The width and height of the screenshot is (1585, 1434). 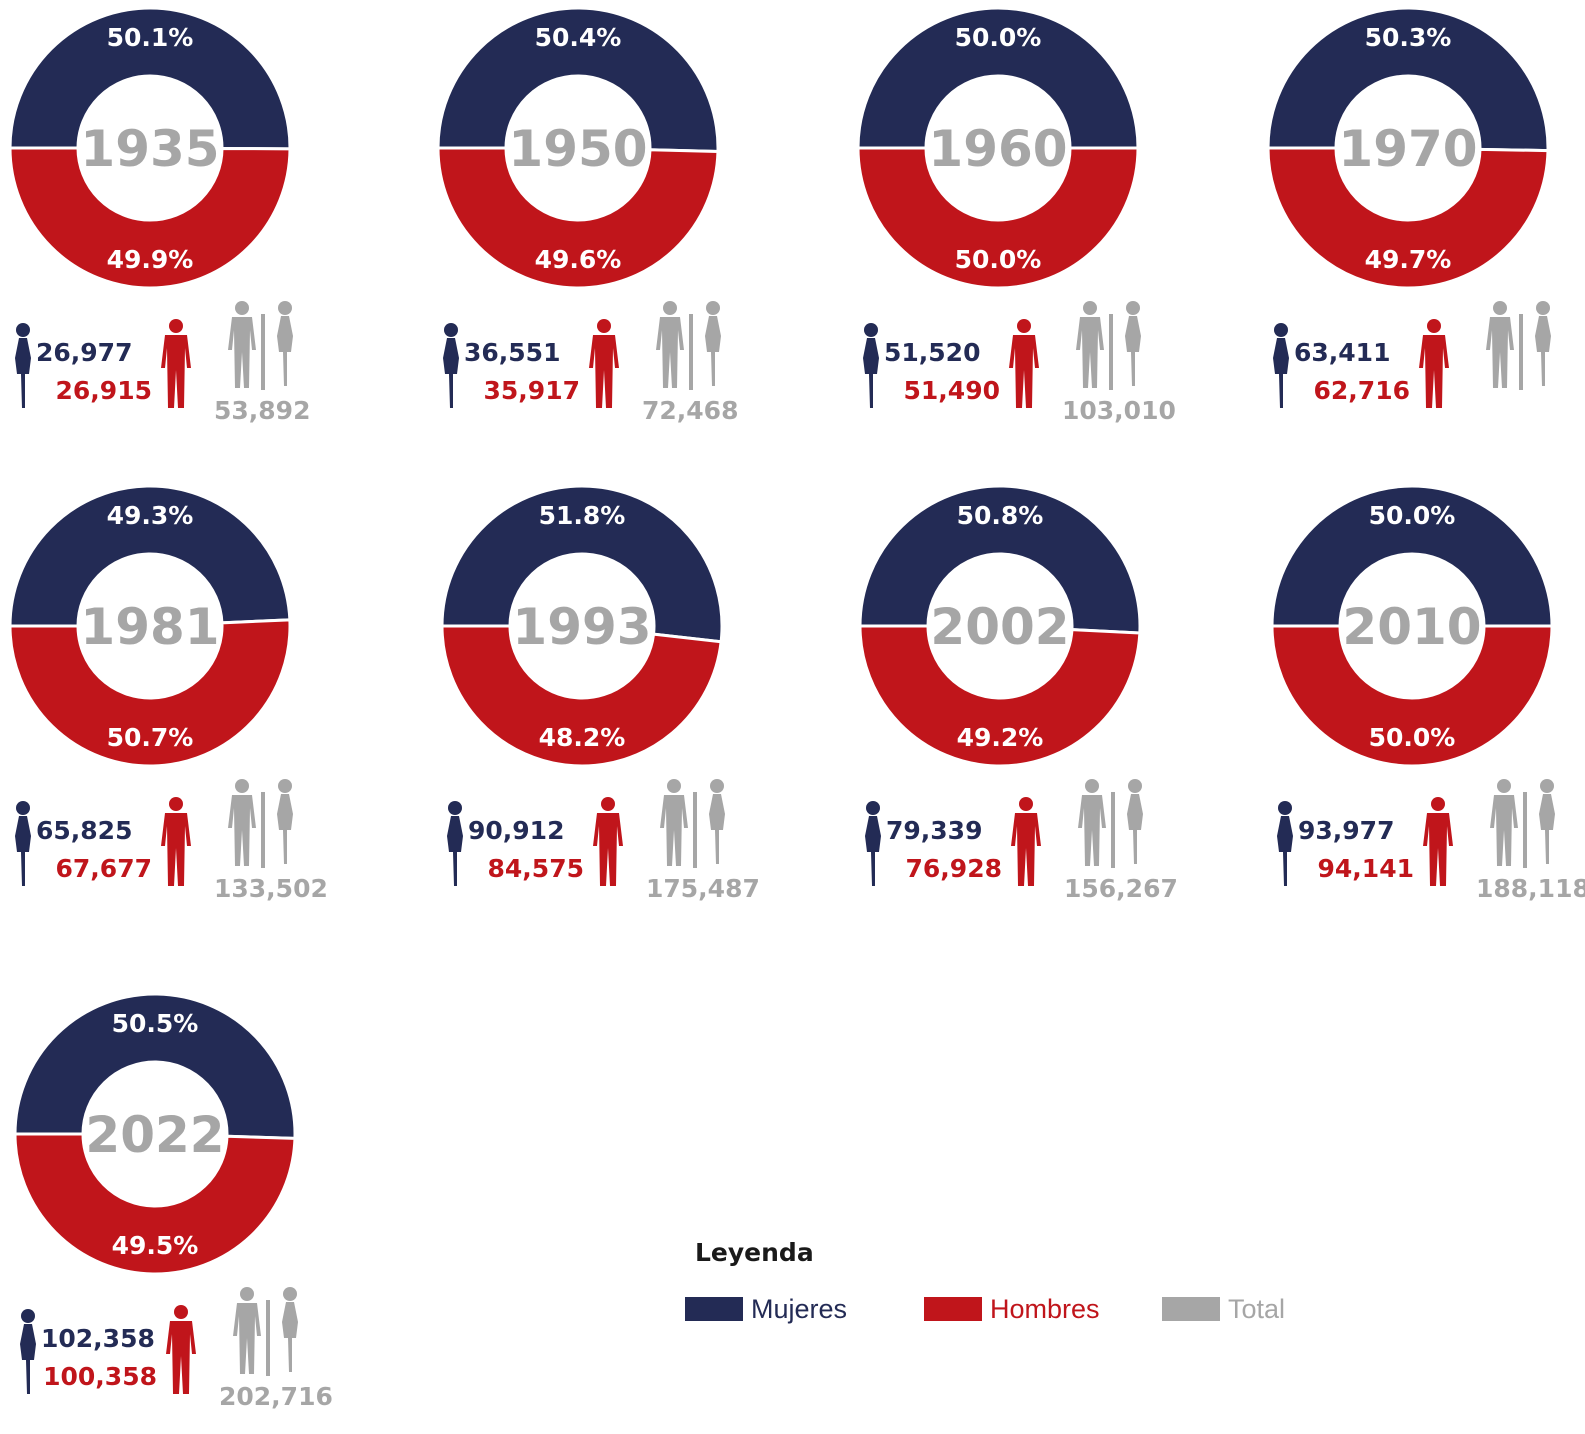 I want to click on count-mujeres-1935: 26,977, so click(x=84, y=352).